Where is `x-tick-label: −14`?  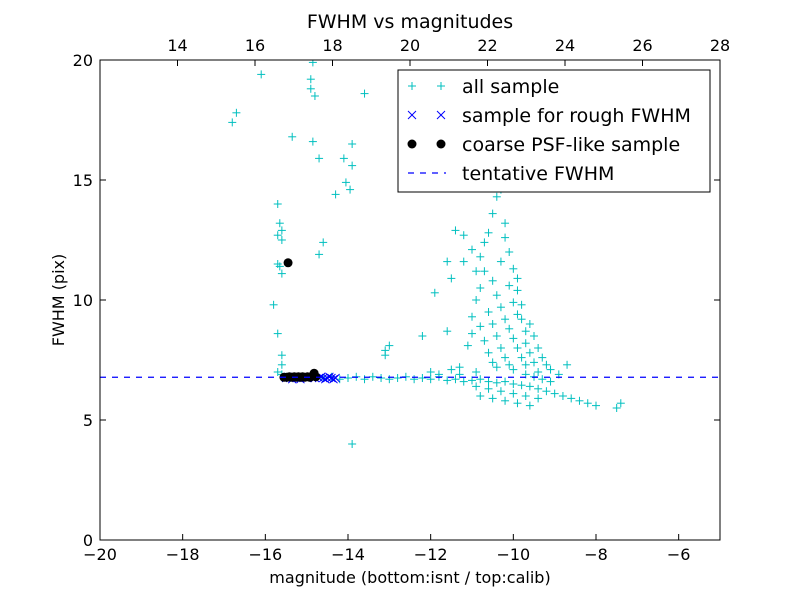
x-tick-label: −14 is located at coordinates (348, 554).